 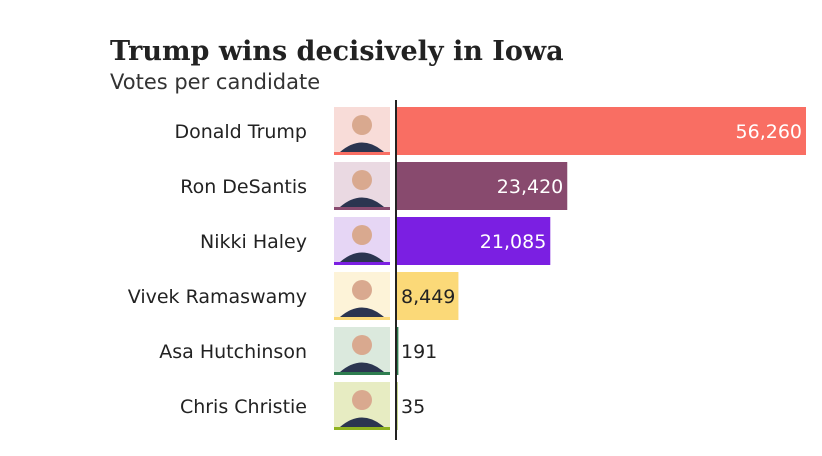 What do you see at coordinates (413, 407) in the screenshot?
I see `data-label: 35` at bounding box center [413, 407].